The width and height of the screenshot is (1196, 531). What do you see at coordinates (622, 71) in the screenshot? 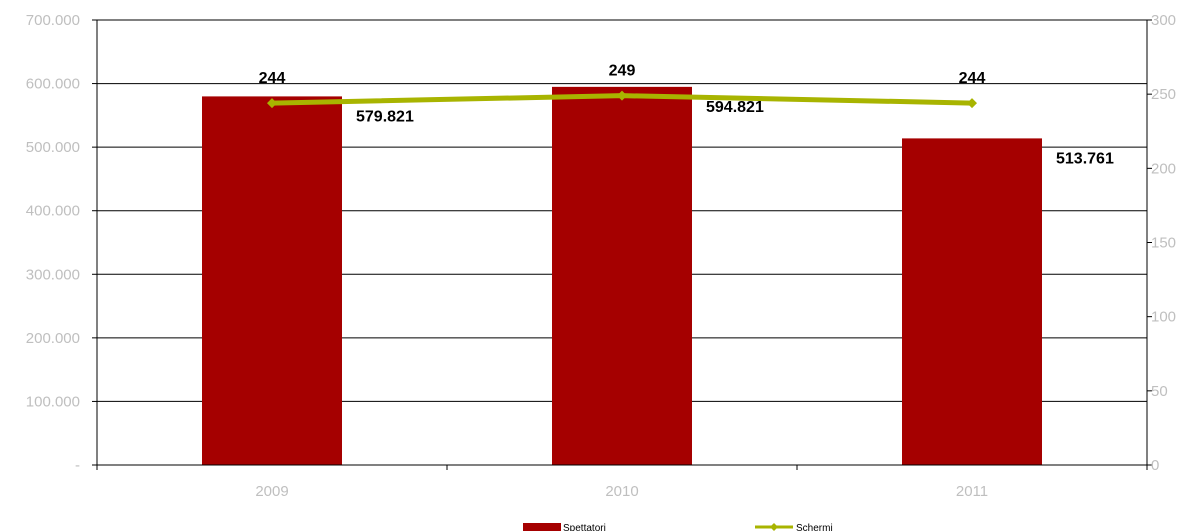
I see `label-schermi-2010: 249` at bounding box center [622, 71].